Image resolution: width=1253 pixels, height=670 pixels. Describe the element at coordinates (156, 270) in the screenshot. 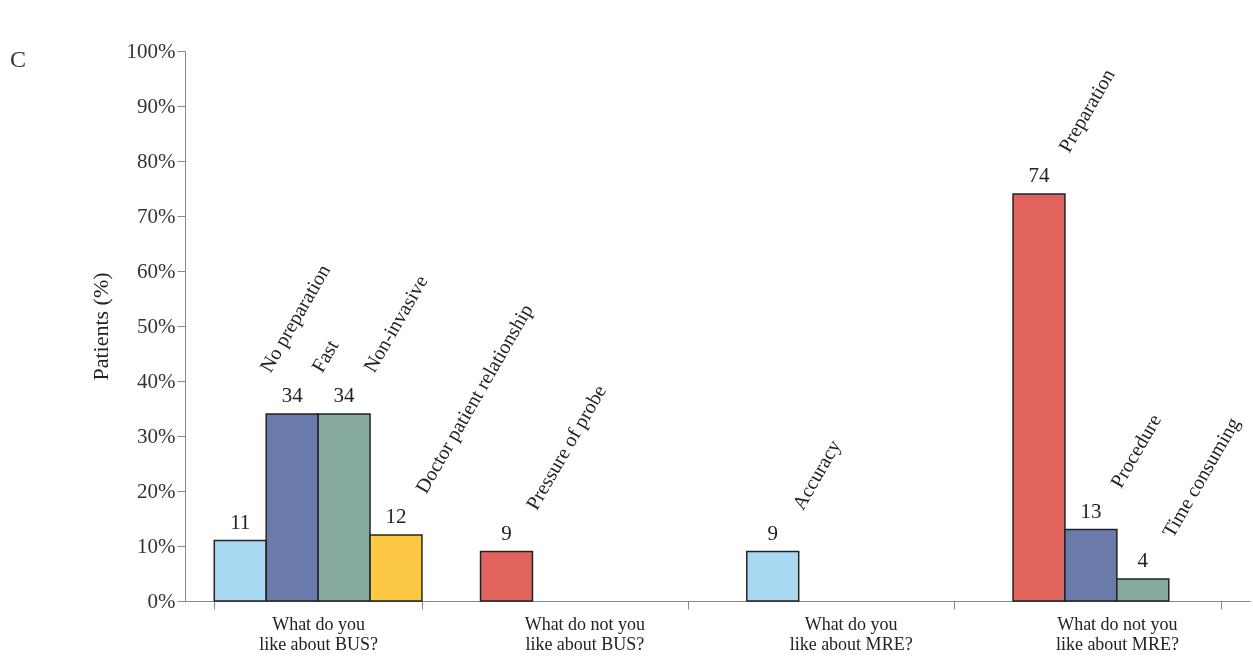

I see `y-tick-label: 60%` at that location.